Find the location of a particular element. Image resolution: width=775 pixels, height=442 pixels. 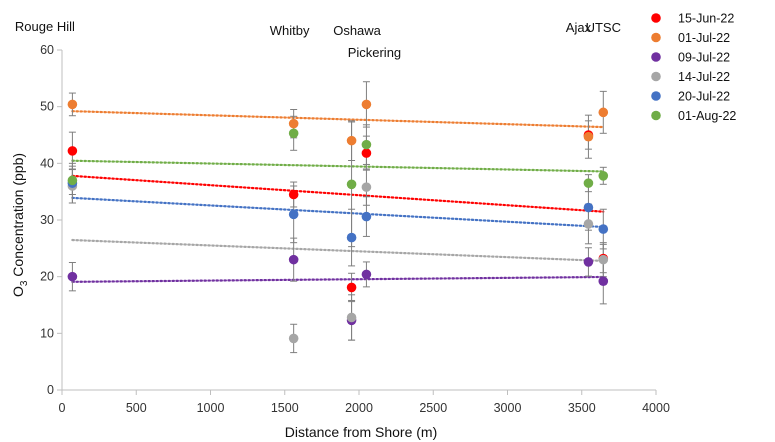

x-axis-title: Distance from Shore (m) is located at coordinates (361, 432).